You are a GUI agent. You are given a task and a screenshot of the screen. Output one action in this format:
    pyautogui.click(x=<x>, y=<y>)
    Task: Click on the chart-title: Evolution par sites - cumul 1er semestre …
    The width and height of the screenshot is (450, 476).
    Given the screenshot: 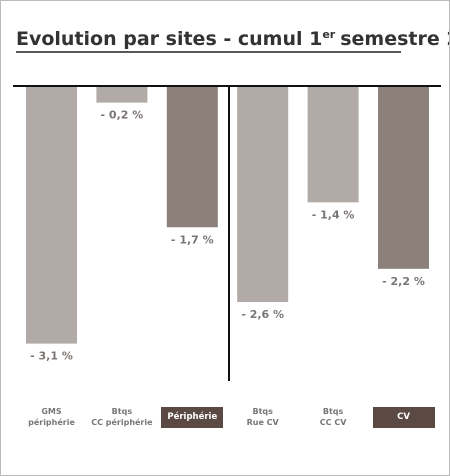 What is the action you would take?
    pyautogui.click(x=232, y=39)
    